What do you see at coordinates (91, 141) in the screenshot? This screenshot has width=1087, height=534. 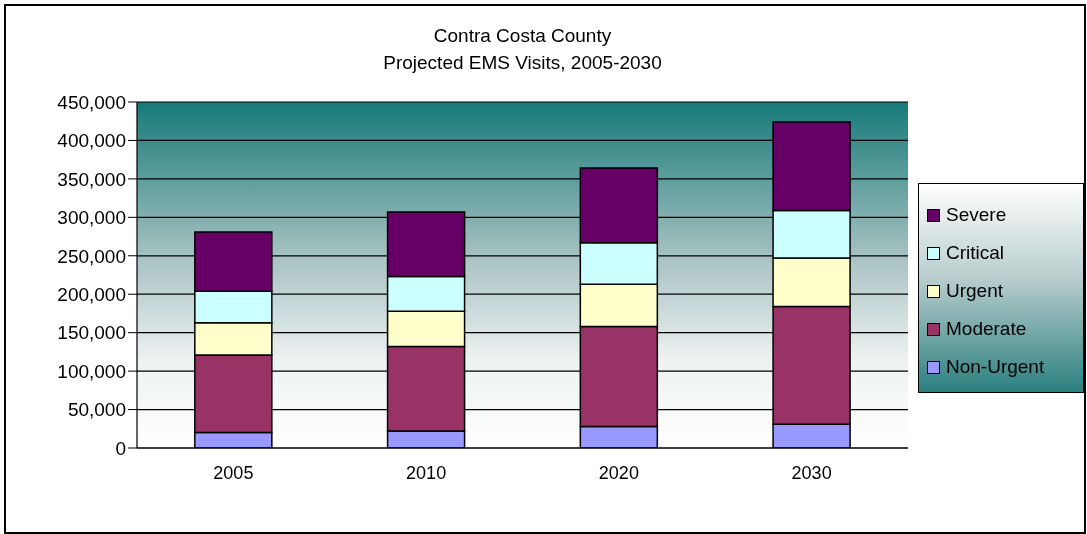 I see `y-tick-label: 400,000` at bounding box center [91, 141].